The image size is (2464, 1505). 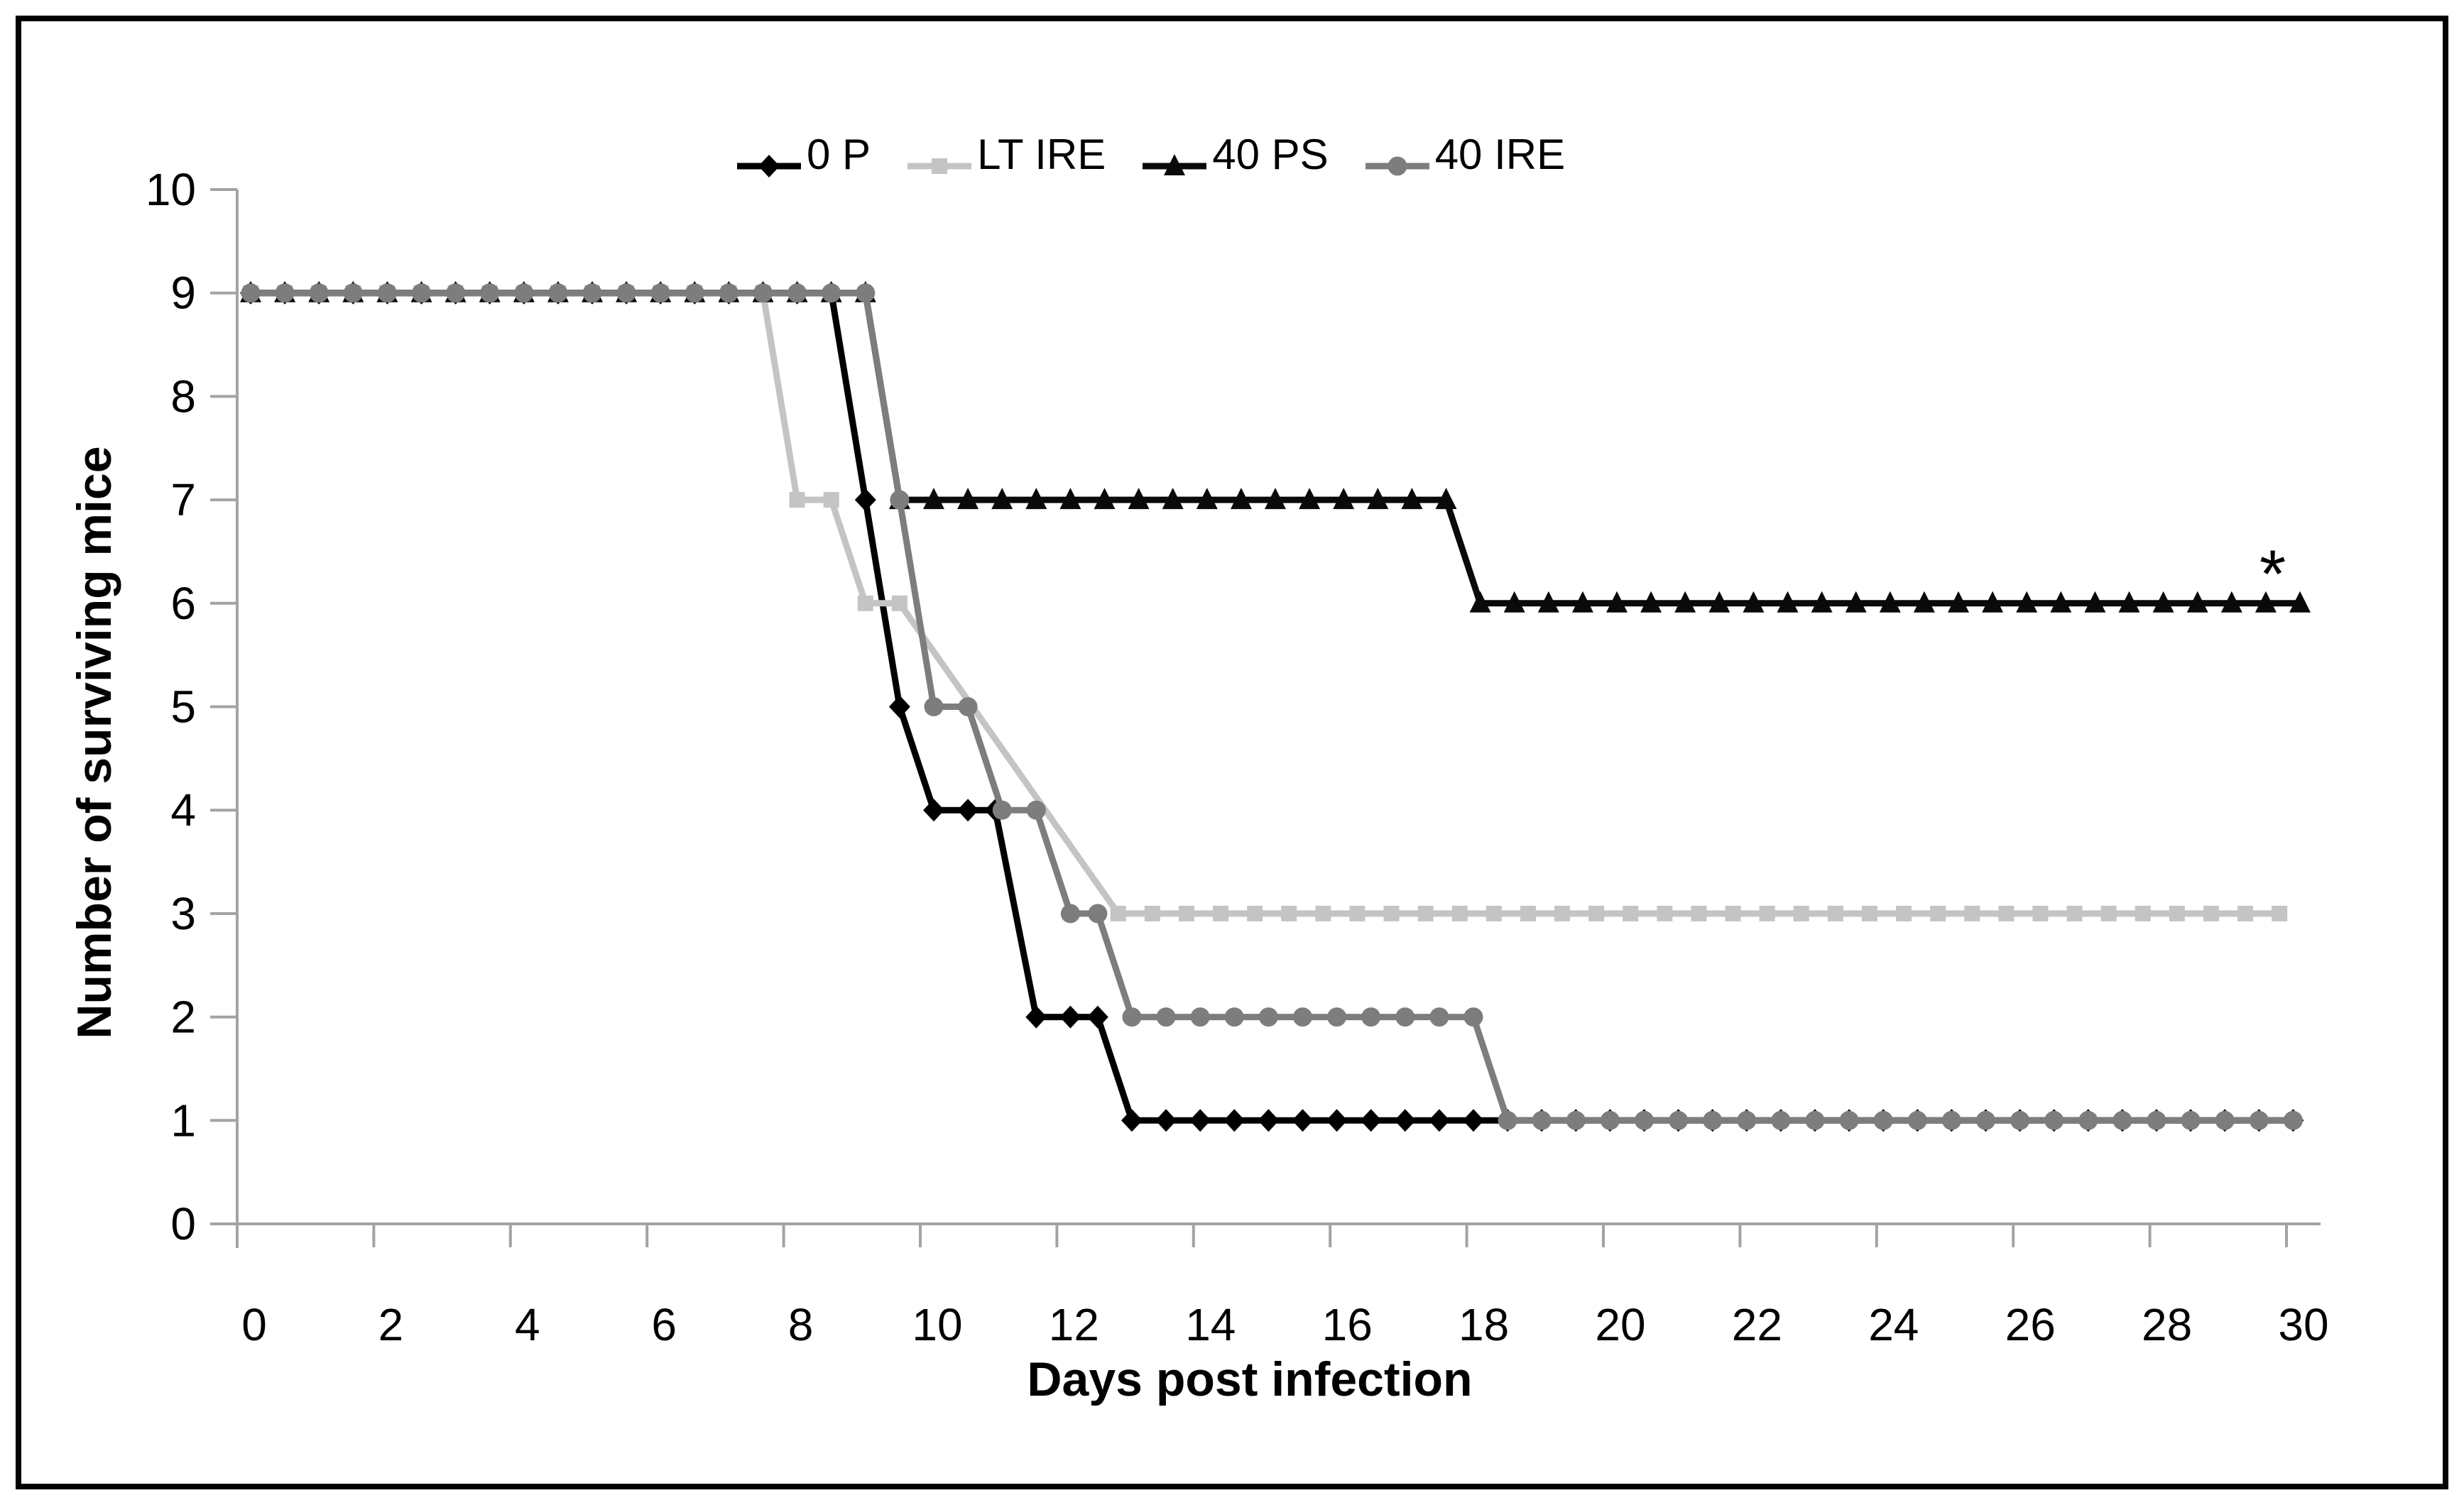 I want to click on x-tick-label: 2, so click(x=391, y=1324).